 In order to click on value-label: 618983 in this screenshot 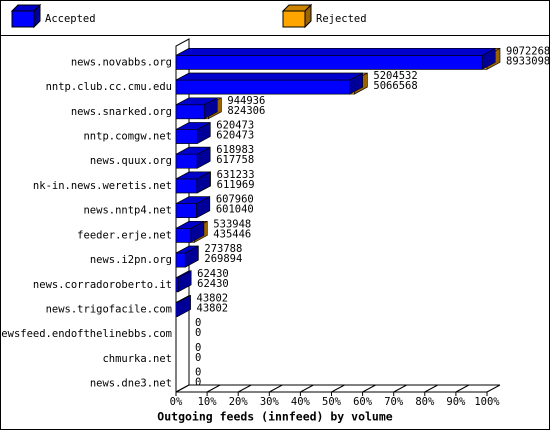, I will do `click(235, 150)`.